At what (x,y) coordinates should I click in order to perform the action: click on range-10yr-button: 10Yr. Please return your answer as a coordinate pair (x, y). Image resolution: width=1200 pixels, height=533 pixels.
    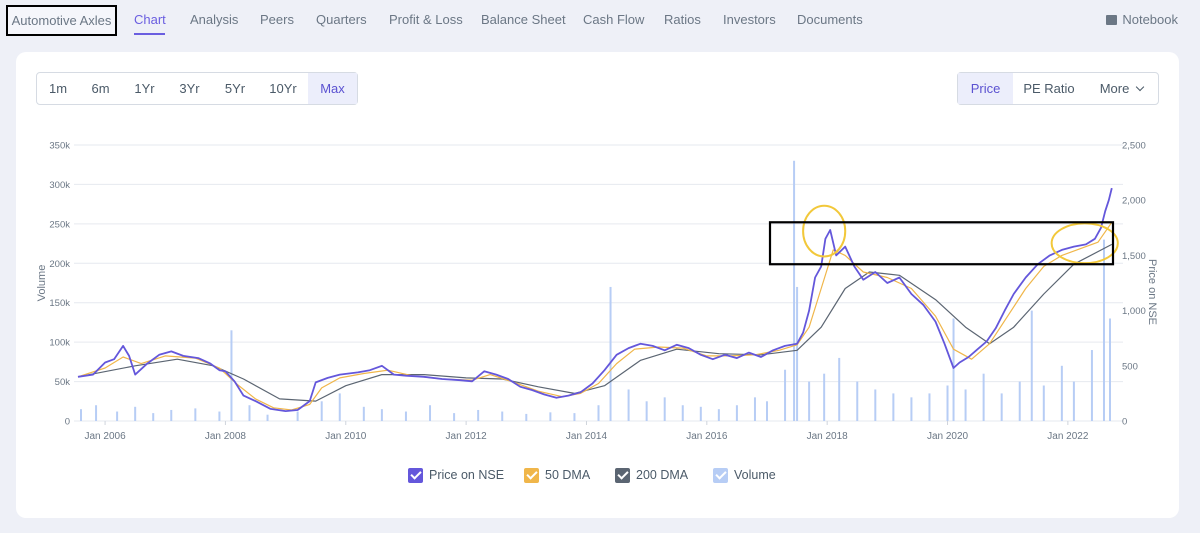
    Looking at the image, I should click on (283, 88).